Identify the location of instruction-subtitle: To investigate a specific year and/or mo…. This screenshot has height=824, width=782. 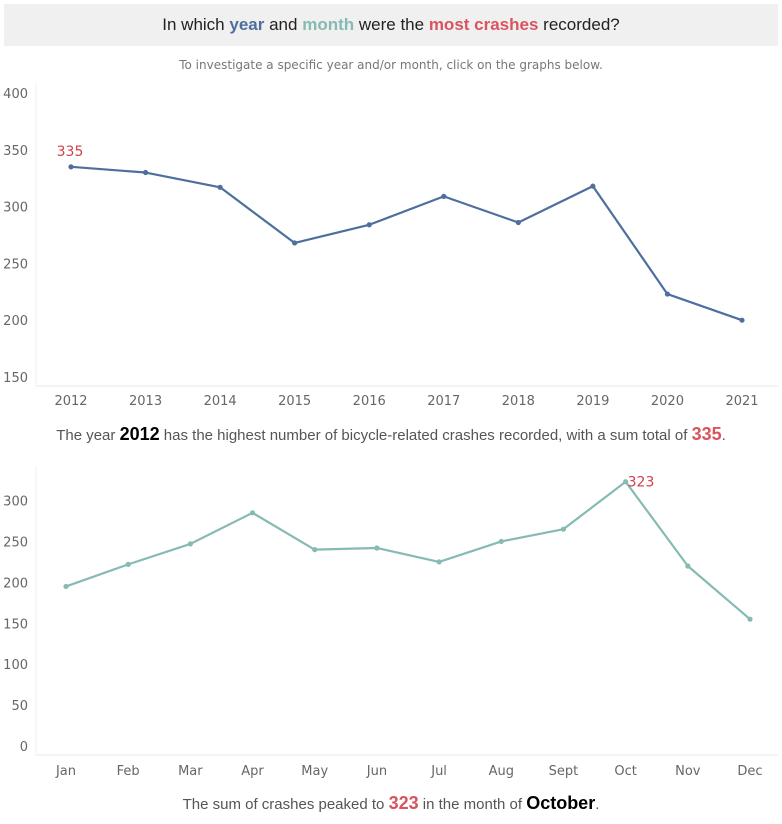
(391, 65).